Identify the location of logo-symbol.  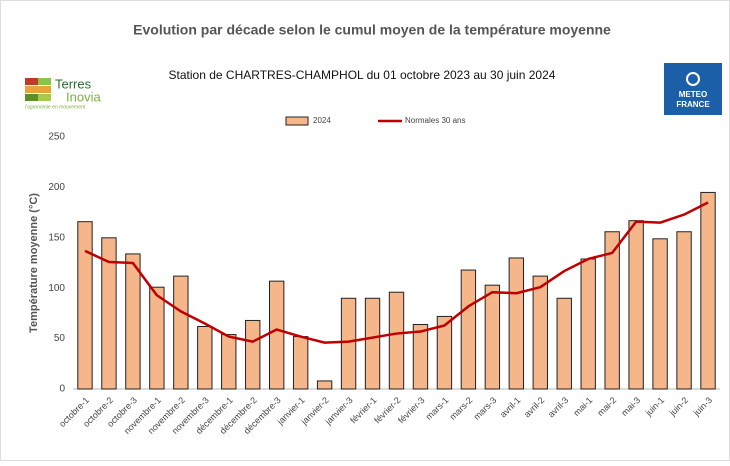
(693, 79).